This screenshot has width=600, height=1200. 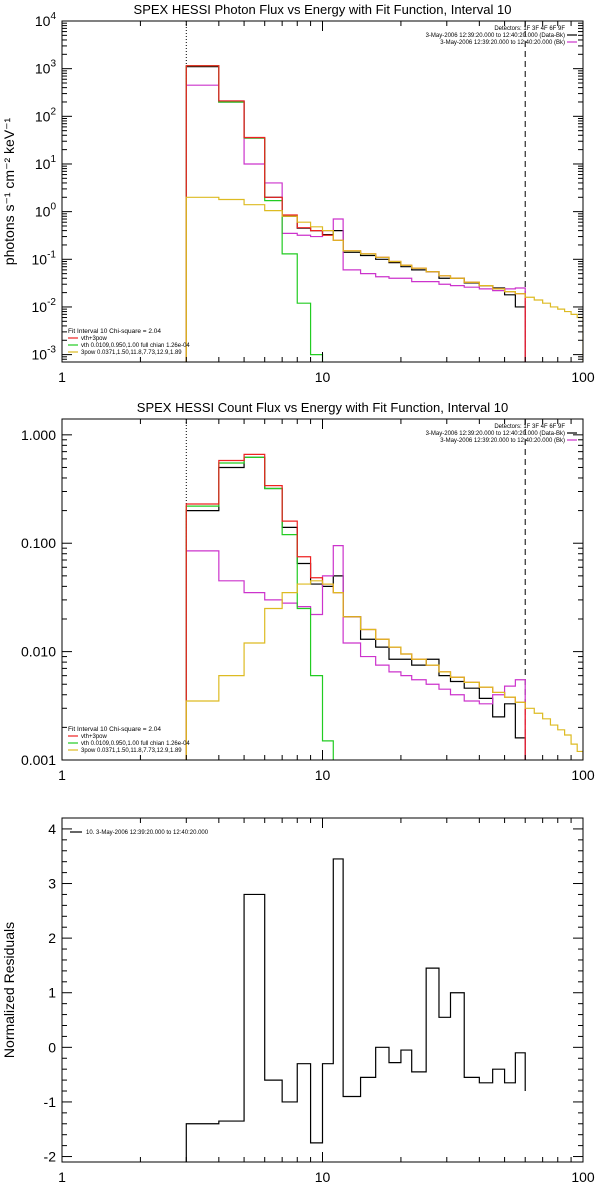 What do you see at coordinates (46, 115) in the screenshot?
I see `y-tick-label: 10²` at bounding box center [46, 115].